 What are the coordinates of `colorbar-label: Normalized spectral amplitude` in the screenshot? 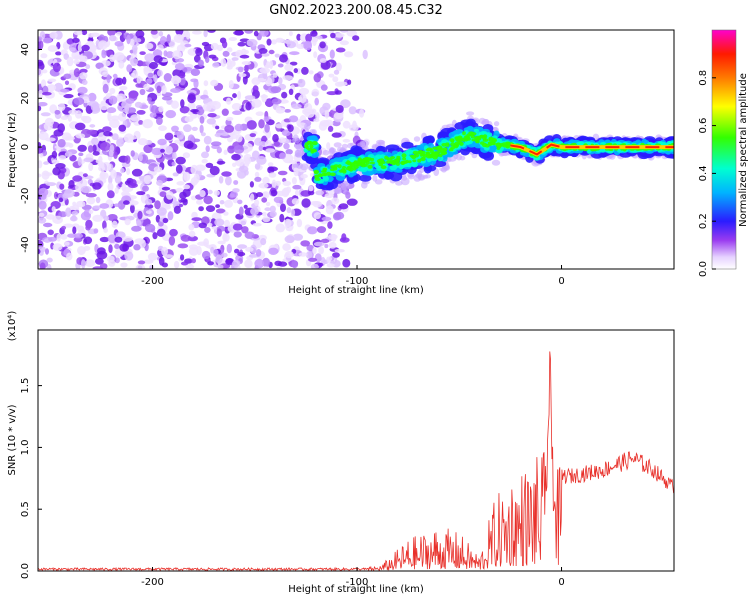 It's located at (743, 150).